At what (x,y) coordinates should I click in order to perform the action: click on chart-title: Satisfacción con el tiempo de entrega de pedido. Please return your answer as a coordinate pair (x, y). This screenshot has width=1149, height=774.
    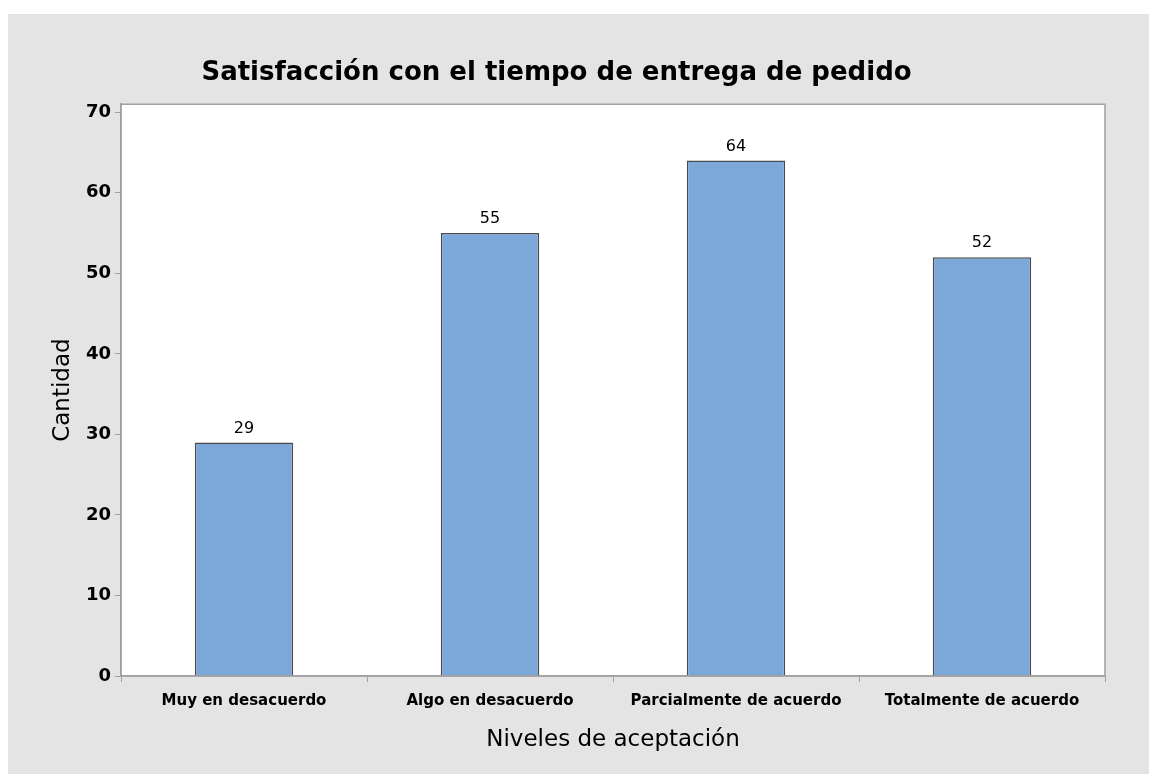
    Looking at the image, I should click on (556, 71).